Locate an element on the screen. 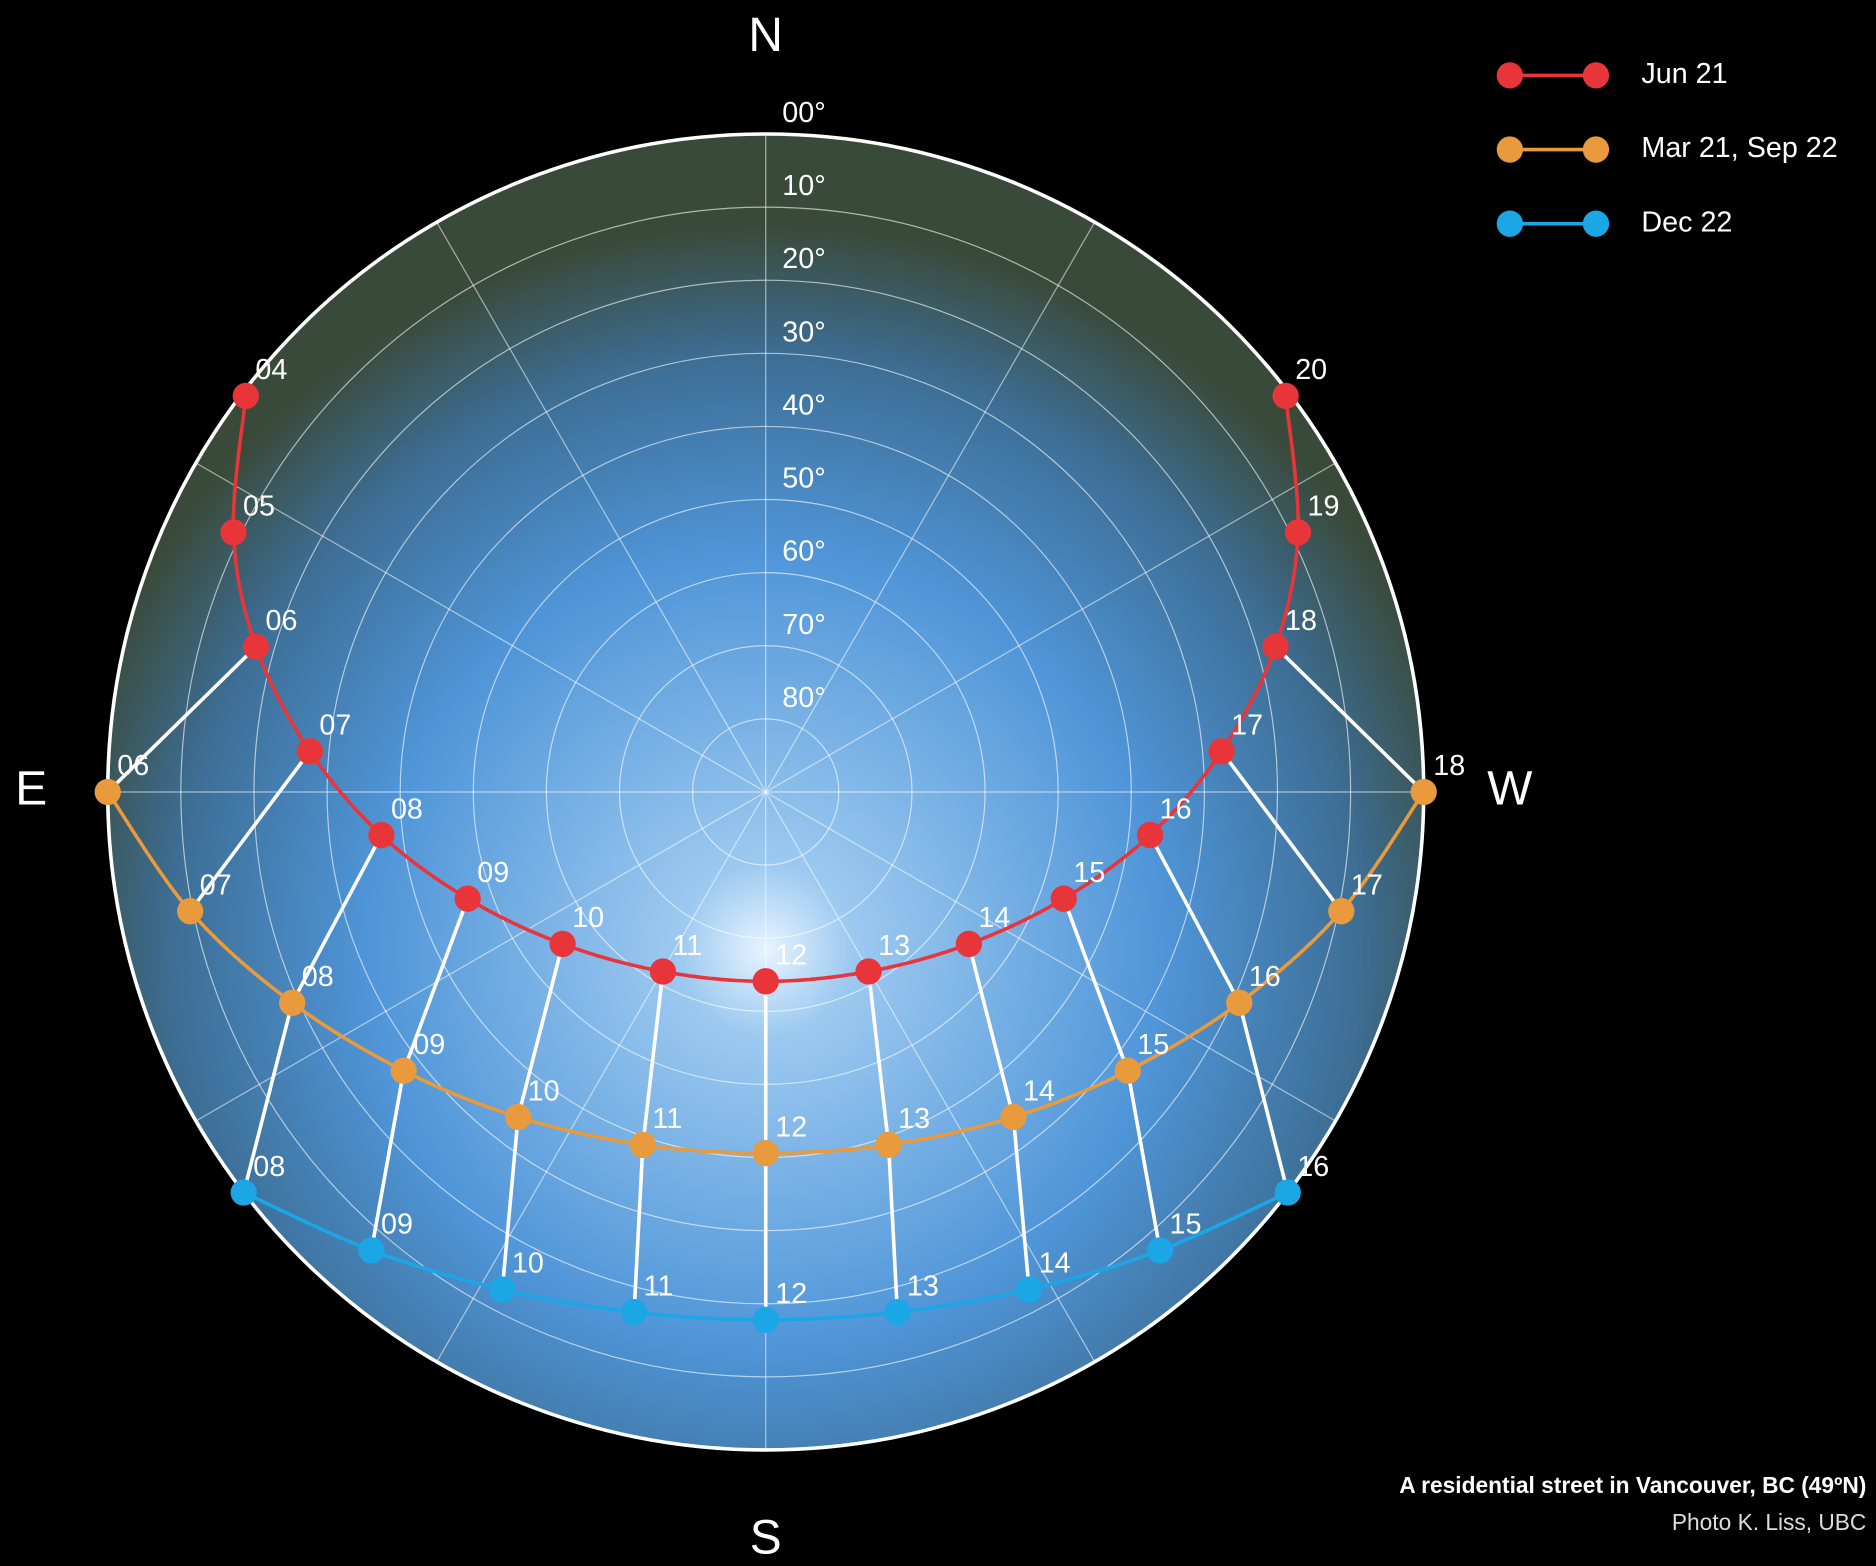 This screenshot has height=1566, width=1876. credit: Photo K. Liss, UBC is located at coordinates (1769, 1522).